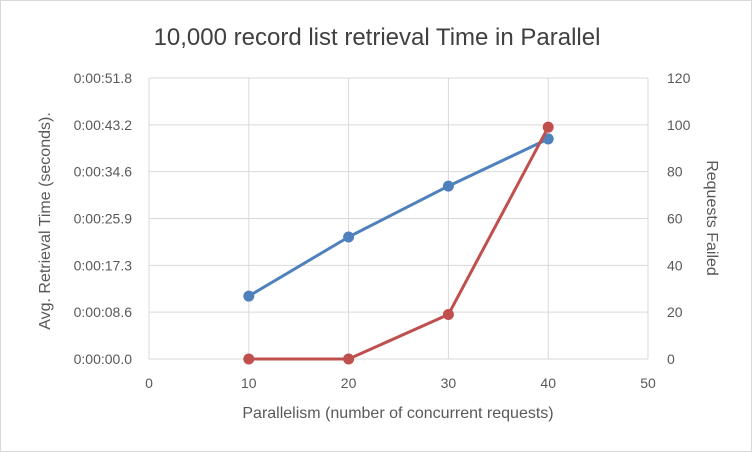 The width and height of the screenshot is (752, 452). What do you see at coordinates (675, 219) in the screenshot?
I see `y2-tick-label: 60` at bounding box center [675, 219].